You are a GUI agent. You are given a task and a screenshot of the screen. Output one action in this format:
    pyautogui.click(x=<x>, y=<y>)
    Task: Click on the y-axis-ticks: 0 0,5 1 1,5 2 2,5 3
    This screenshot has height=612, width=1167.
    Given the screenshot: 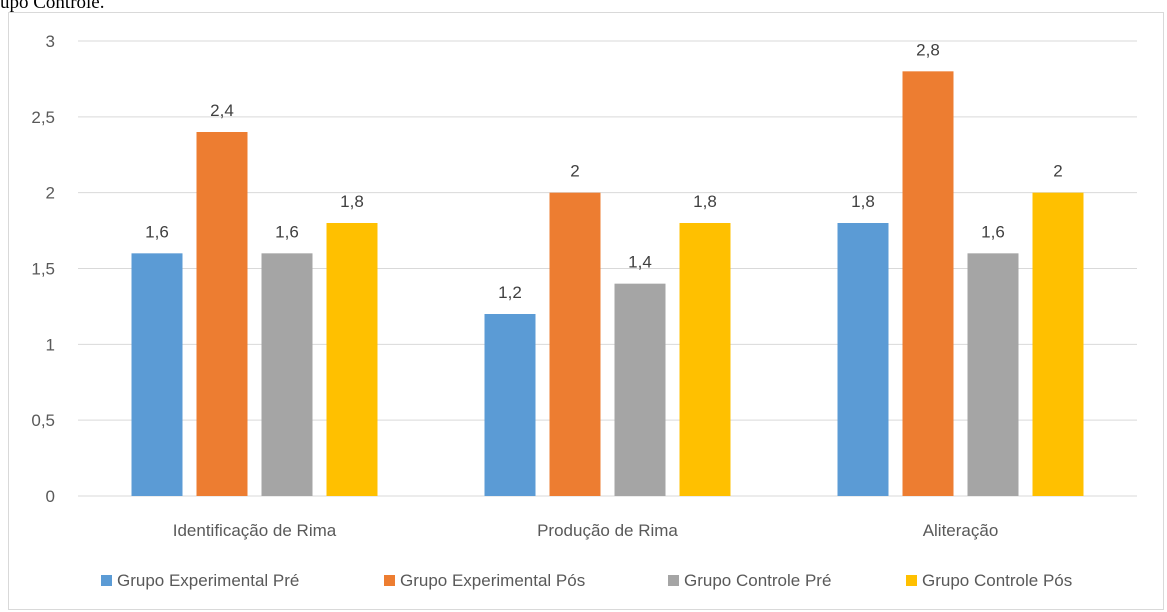 What is the action you would take?
    pyautogui.click(x=43, y=269)
    